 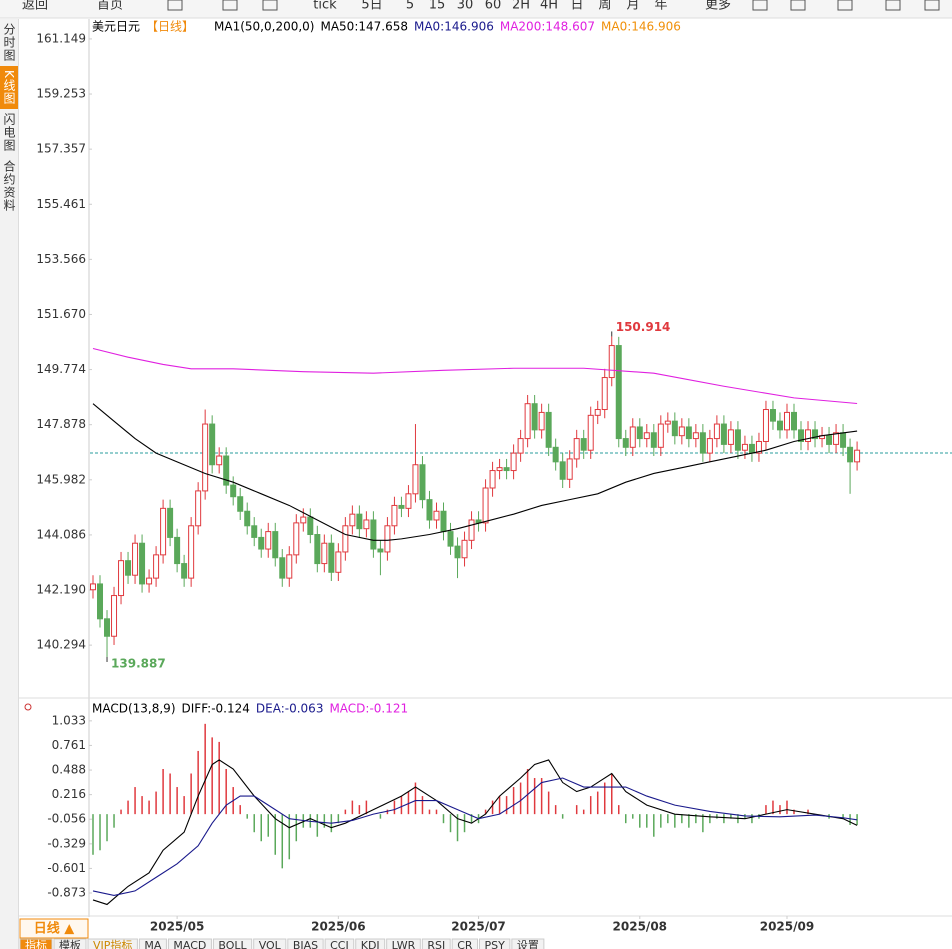 I want to click on y-tick-label: 140.294, so click(x=61, y=645).